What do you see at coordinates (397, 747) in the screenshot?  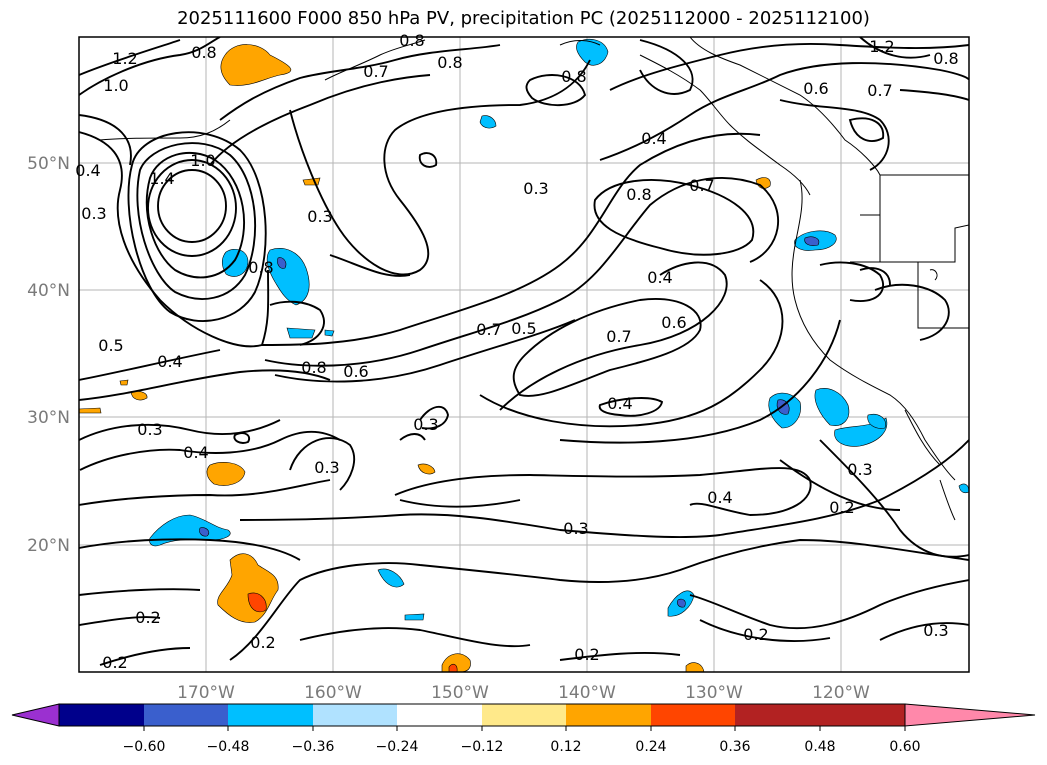 I see `colorbar-tick-label: −0.24` at bounding box center [397, 747].